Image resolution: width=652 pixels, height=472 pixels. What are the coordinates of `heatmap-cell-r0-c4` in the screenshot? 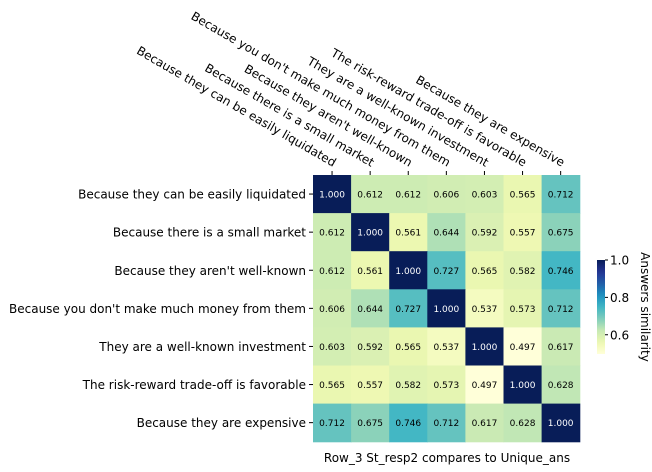 It's located at (485, 194).